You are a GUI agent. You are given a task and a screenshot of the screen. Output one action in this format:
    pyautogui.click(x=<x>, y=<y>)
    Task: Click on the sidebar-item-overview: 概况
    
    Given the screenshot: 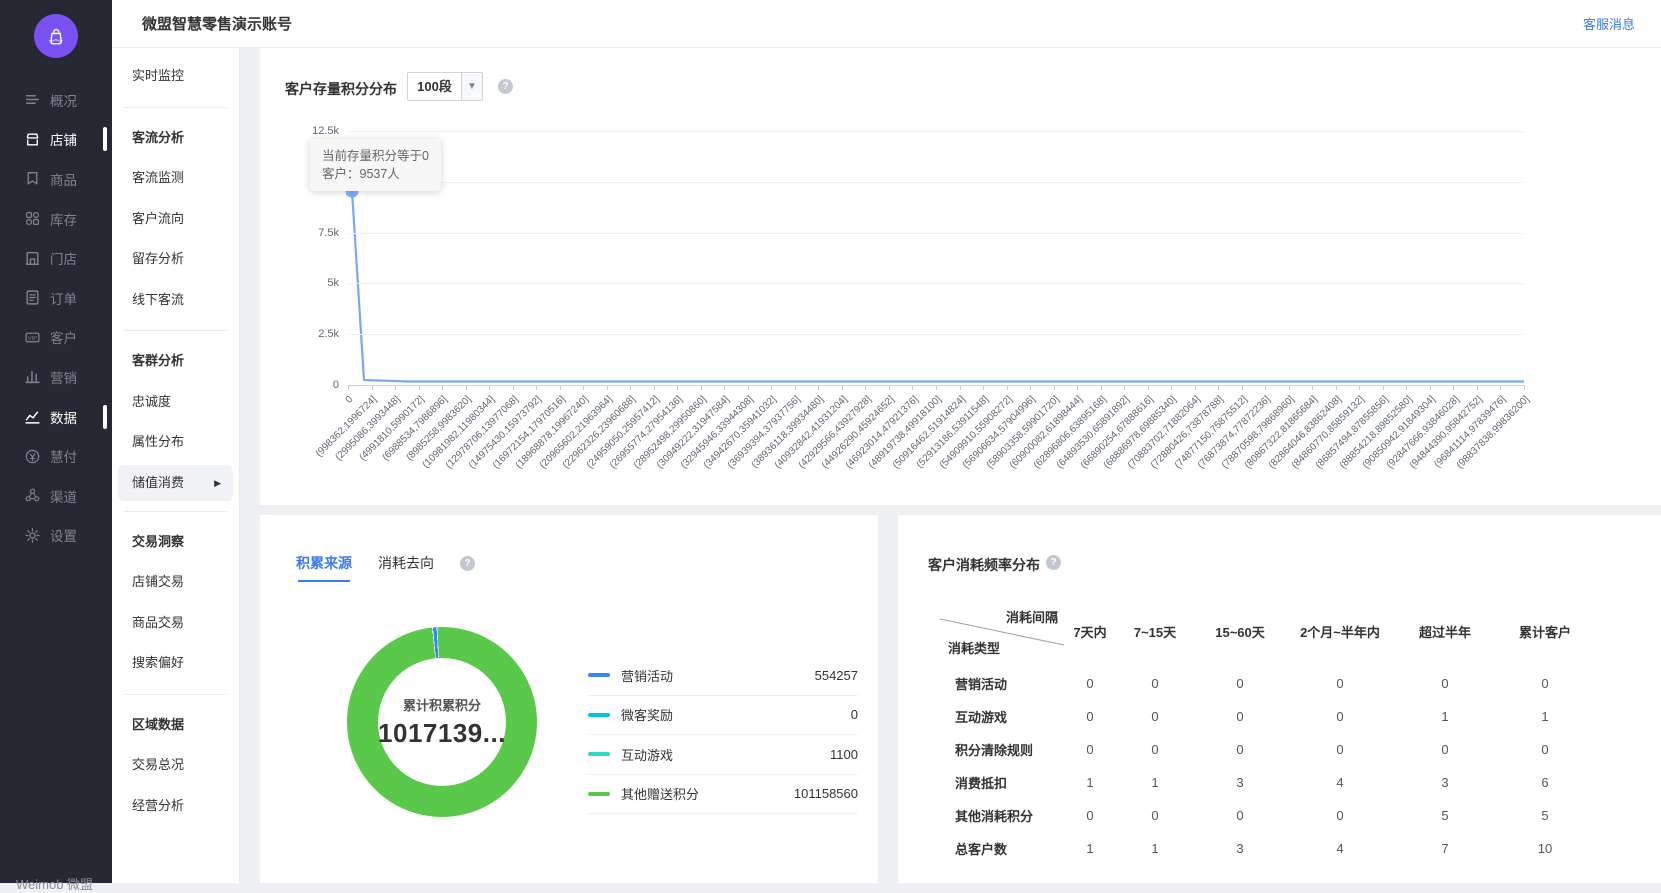 What is the action you would take?
    pyautogui.click(x=56, y=100)
    